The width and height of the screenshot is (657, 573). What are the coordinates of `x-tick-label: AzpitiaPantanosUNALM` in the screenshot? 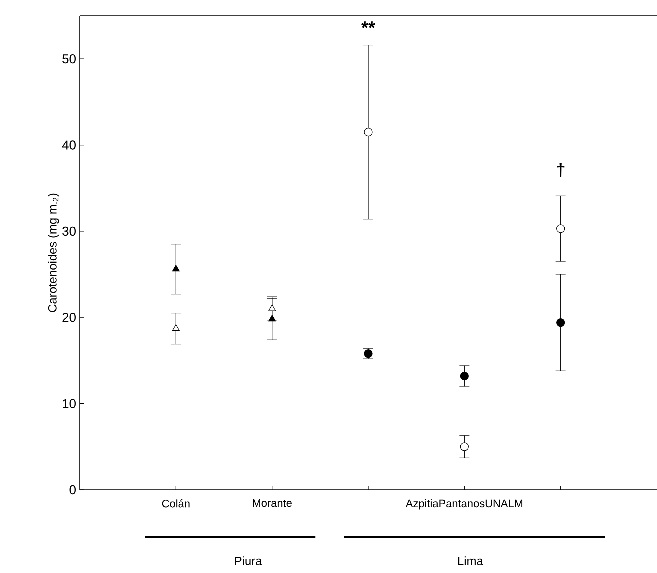 It's located at (464, 505).